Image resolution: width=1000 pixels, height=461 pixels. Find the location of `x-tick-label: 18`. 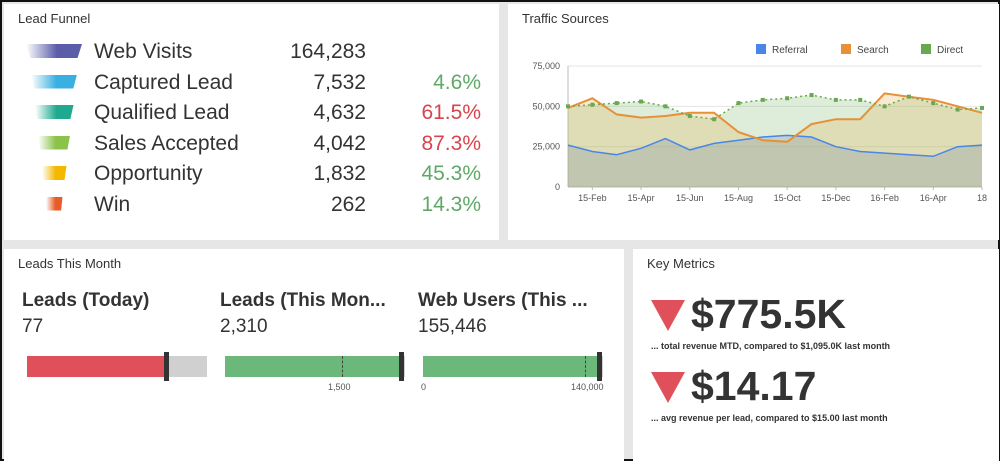

x-tick-label: 18 is located at coordinates (982, 198).